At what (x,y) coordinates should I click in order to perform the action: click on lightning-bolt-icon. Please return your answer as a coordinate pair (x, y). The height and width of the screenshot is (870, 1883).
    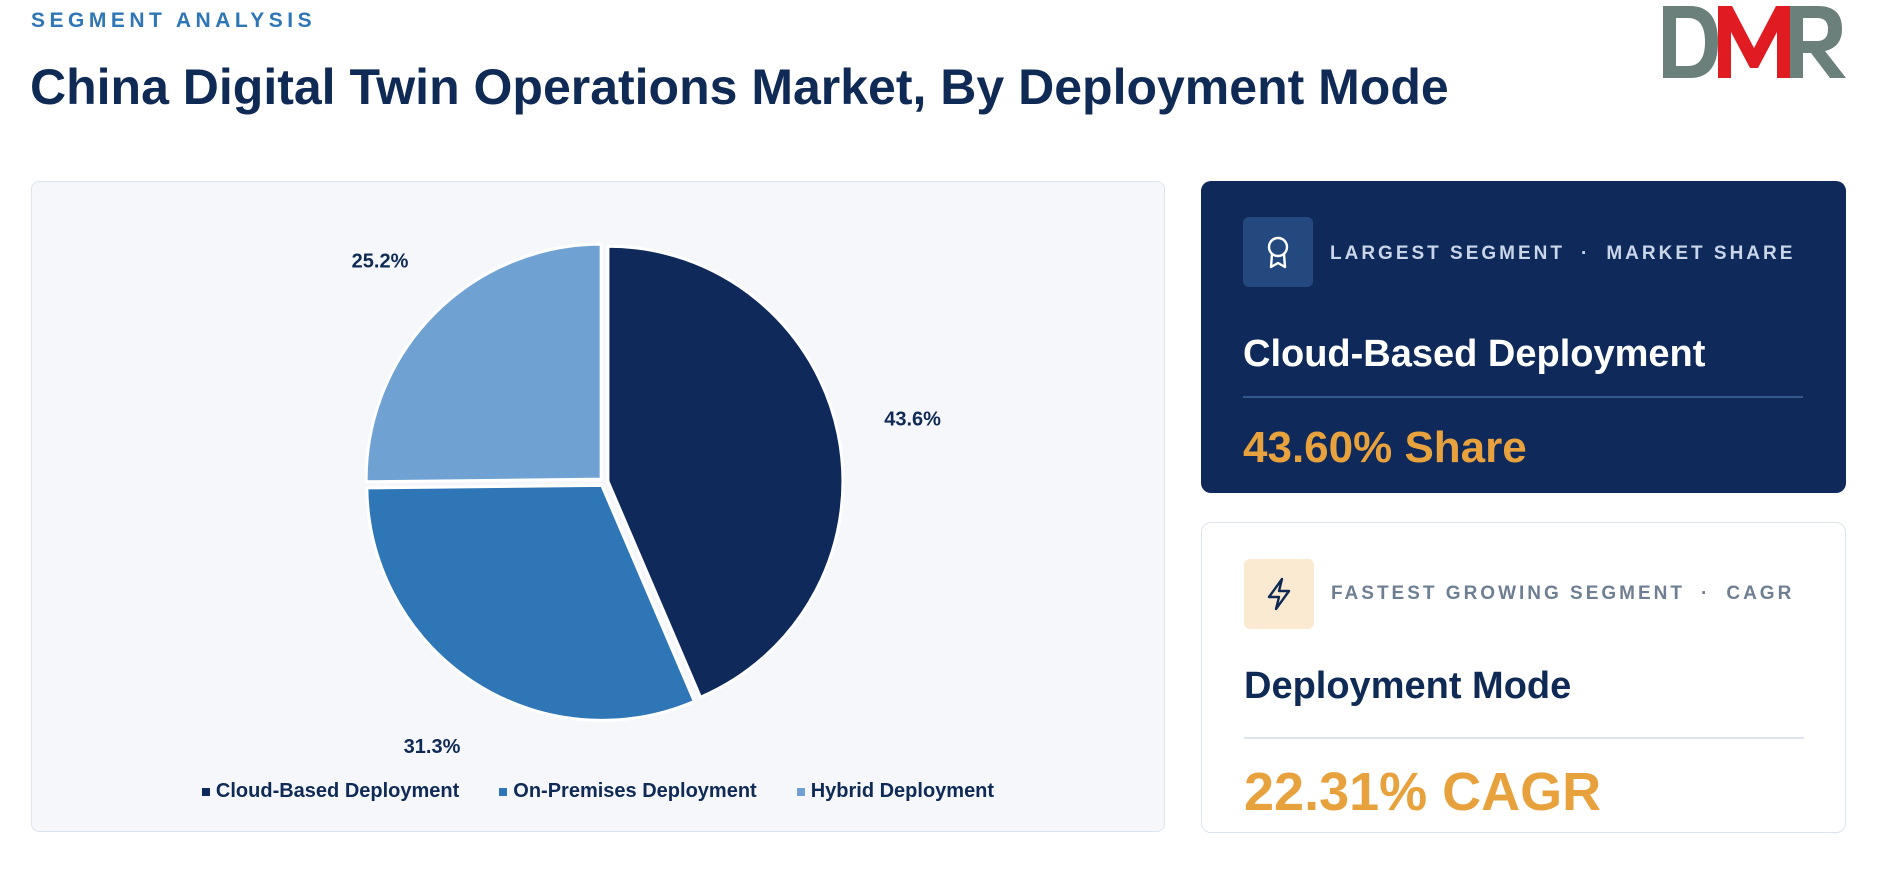
    Looking at the image, I should click on (1279, 594).